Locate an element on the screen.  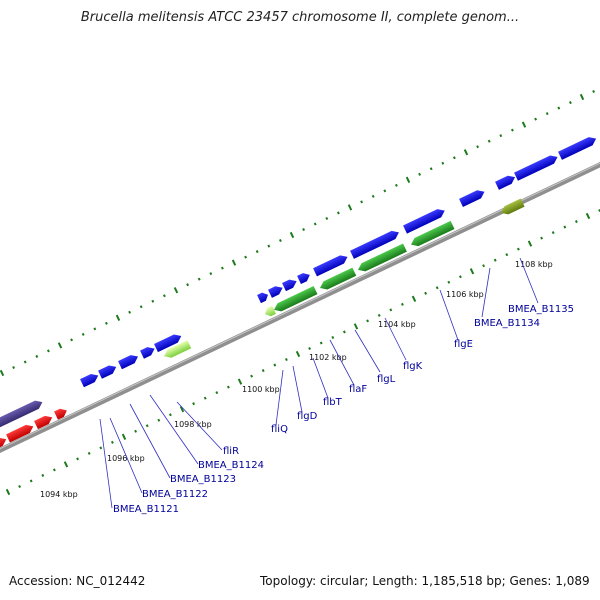
gene-label: flgL is located at coordinates (386, 379).